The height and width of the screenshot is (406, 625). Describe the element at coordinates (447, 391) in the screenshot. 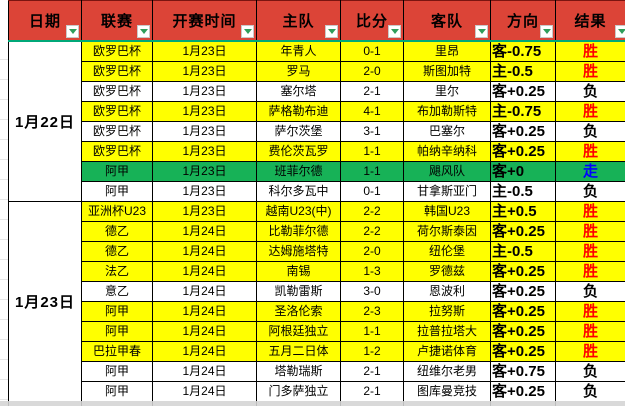

I see `cell-away-team: 图库曼竞技` at that location.